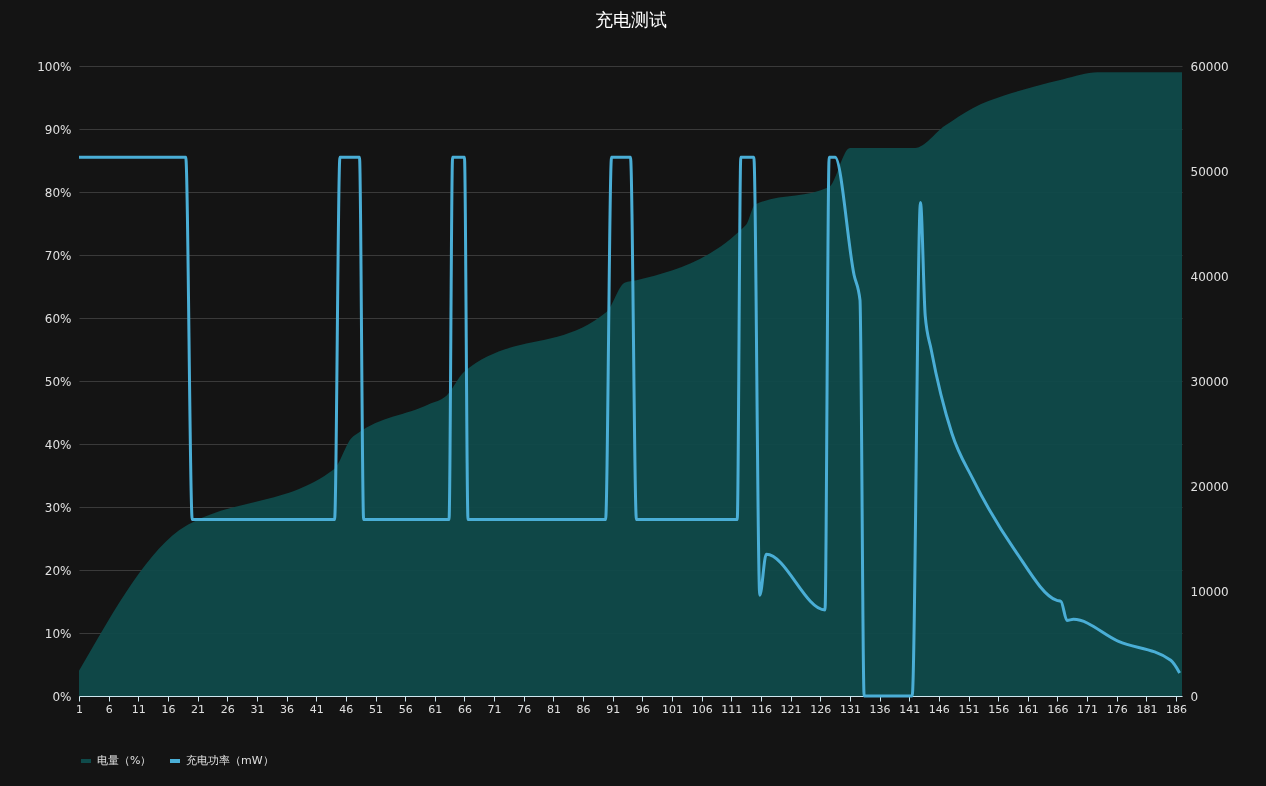 Image resolution: width=1266 pixels, height=786 pixels. What do you see at coordinates (999, 709) in the screenshot?
I see `x-tick-label: 156` at bounding box center [999, 709].